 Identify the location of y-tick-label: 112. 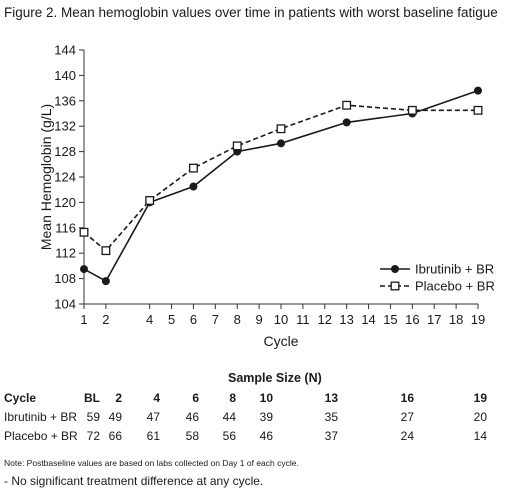
(65, 253).